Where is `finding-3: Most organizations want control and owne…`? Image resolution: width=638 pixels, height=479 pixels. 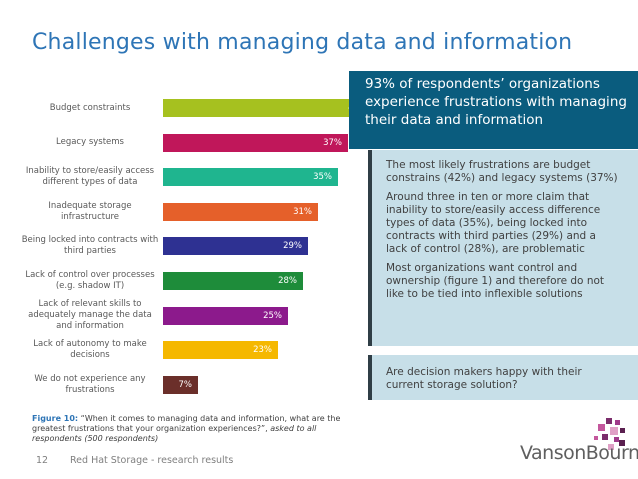 finding-3: Most organizations want control and owne… is located at coordinates (495, 281).